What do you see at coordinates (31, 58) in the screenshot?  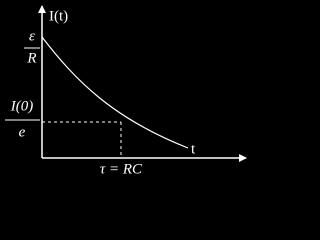 I see `fraction-denominator: R` at bounding box center [31, 58].